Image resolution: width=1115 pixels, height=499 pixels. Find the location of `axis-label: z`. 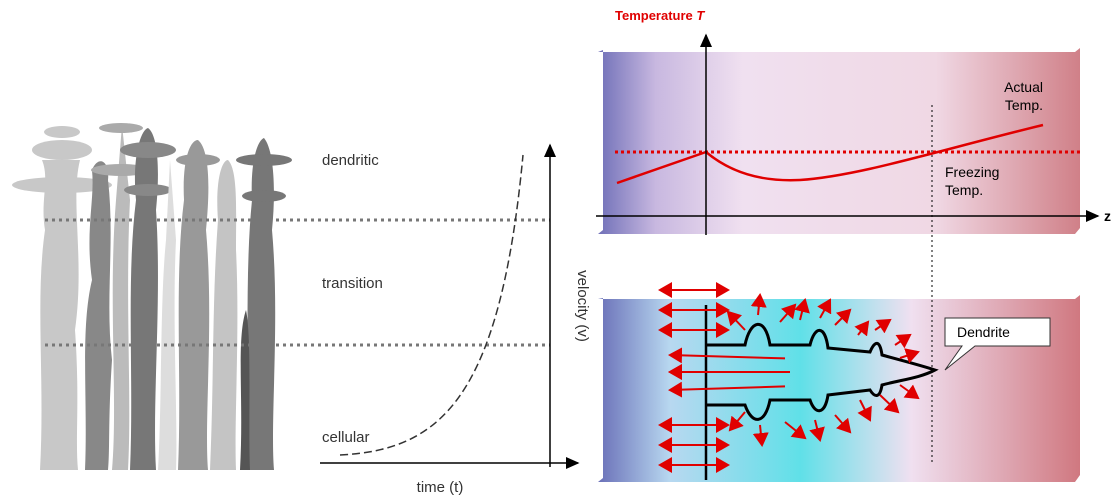

axis-label: z is located at coordinates (1107, 216).